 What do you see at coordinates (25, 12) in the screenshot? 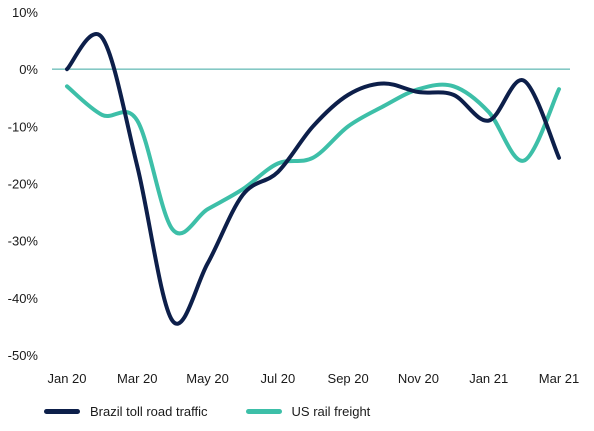
I see `y-tick-label: 10%` at bounding box center [25, 12].